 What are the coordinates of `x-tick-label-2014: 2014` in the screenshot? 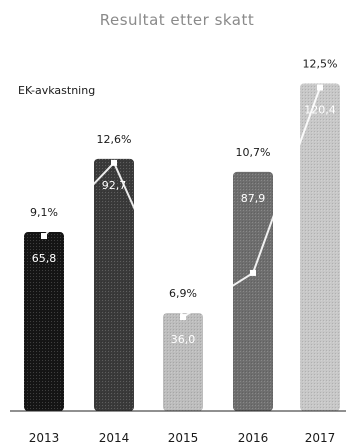 It's located at (114, 438).